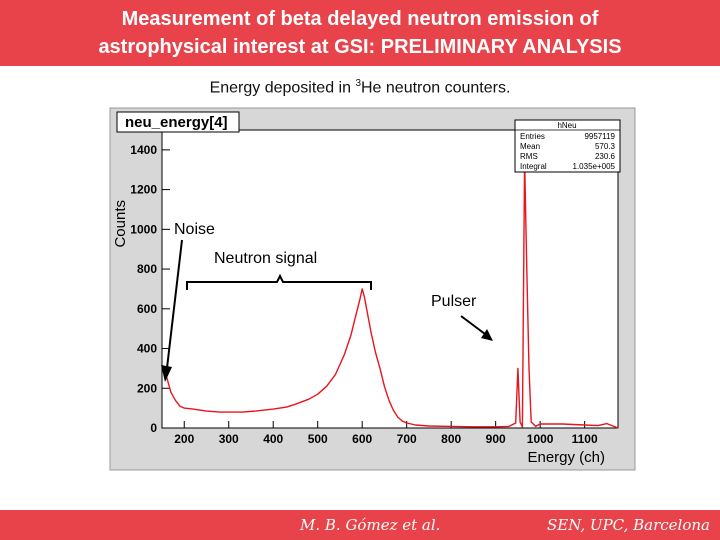 The width and height of the screenshot is (720, 540). I want to click on neutron-signal-label: Neutron signal, so click(265, 258).